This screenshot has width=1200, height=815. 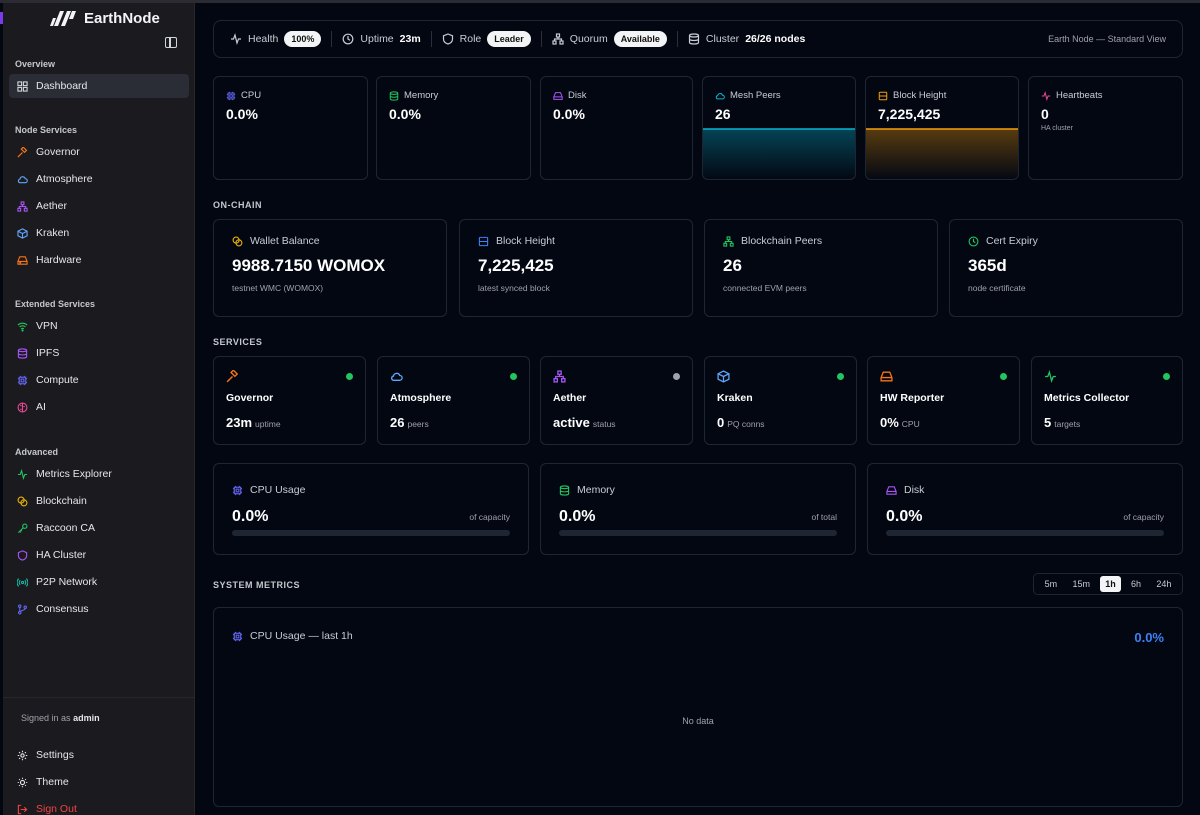 What do you see at coordinates (232, 376) in the screenshot?
I see `gavel-icon` at bounding box center [232, 376].